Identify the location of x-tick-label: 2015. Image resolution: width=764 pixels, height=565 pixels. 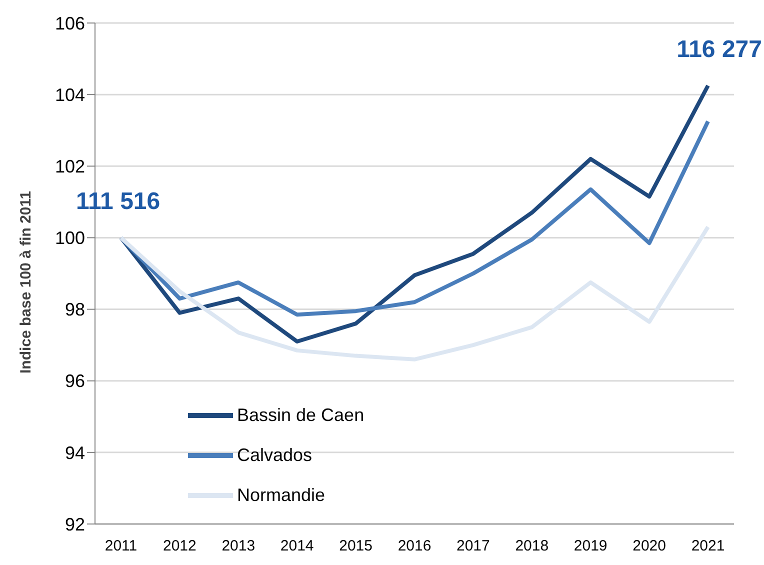
(355, 546).